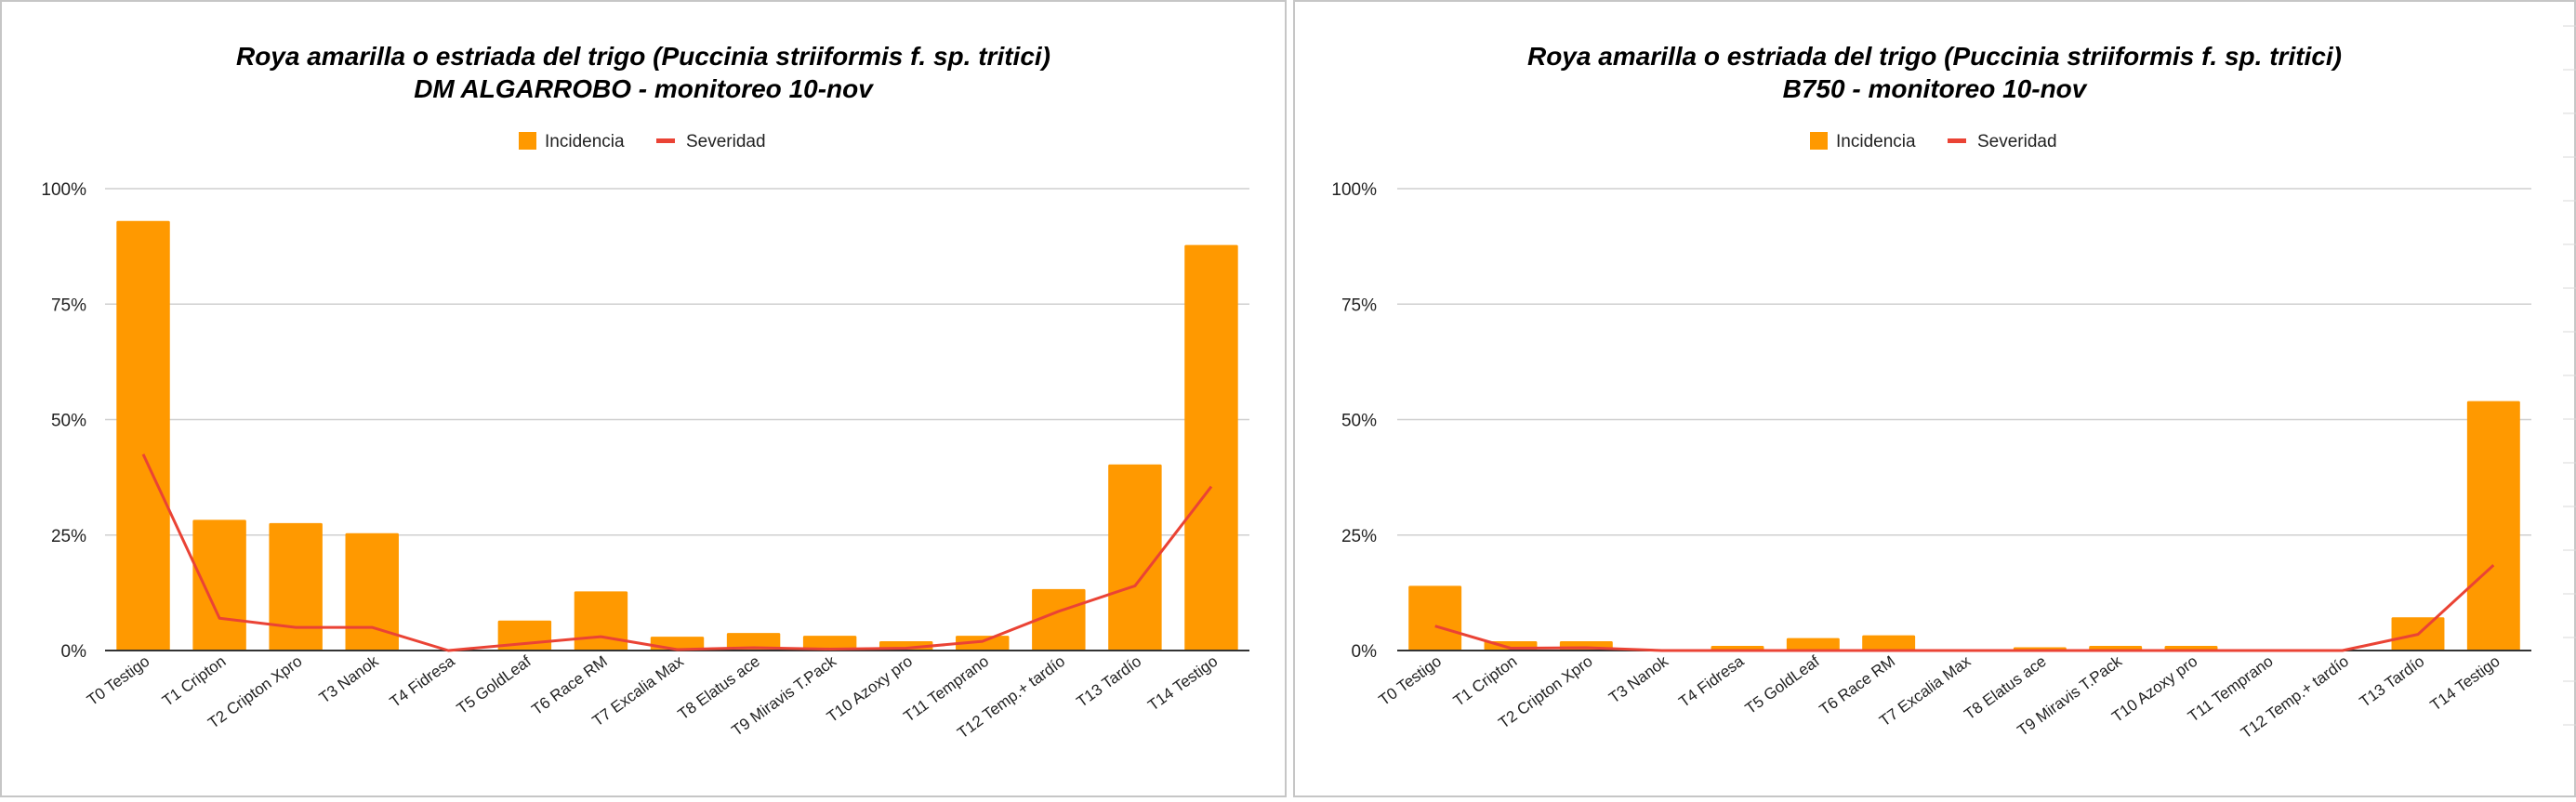 The height and width of the screenshot is (802, 2576). Describe the element at coordinates (2569, 375) in the screenshot. I see `sheet-gridlines` at that location.